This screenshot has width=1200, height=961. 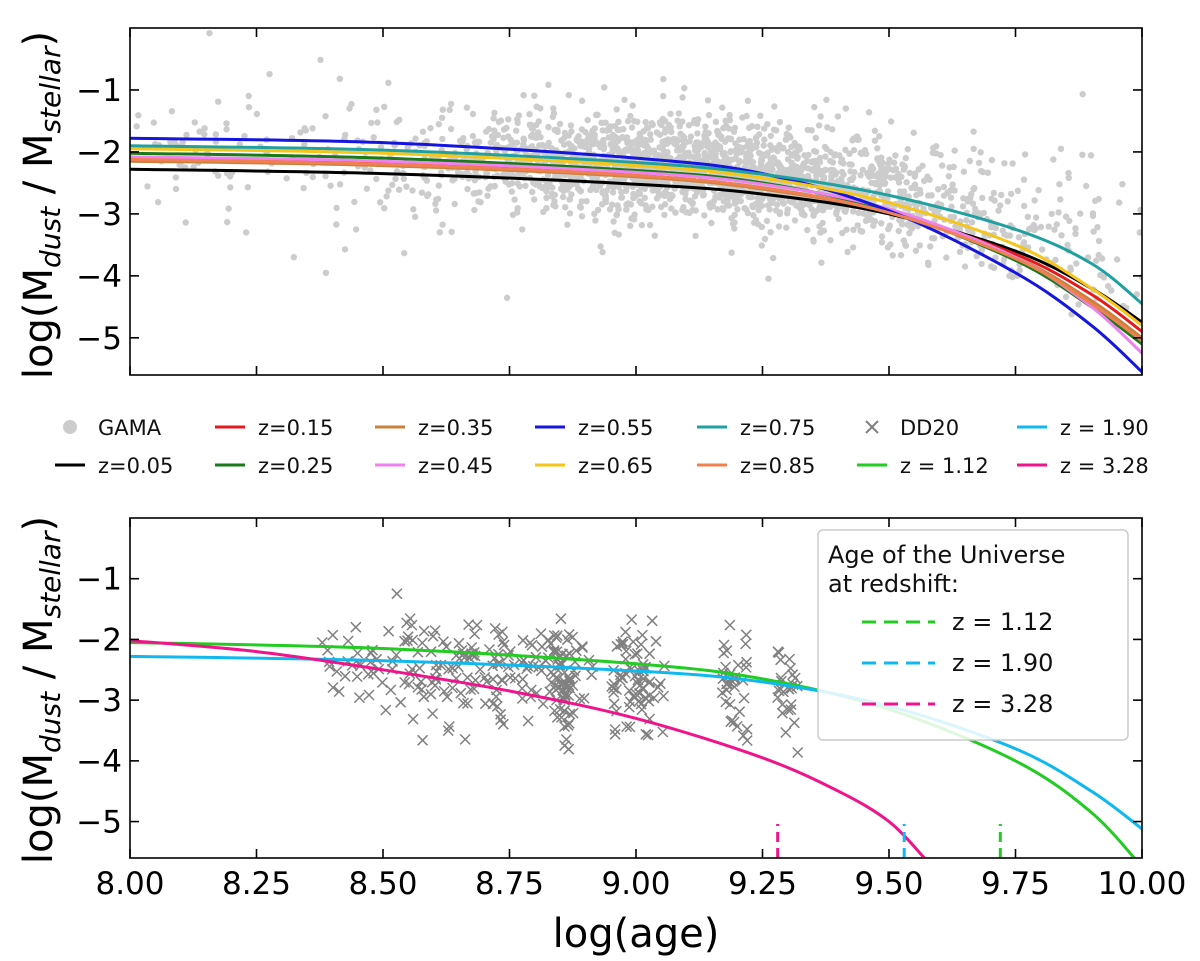 What do you see at coordinates (99, 823) in the screenshot?
I see `y-tick-label: −5` at bounding box center [99, 823].